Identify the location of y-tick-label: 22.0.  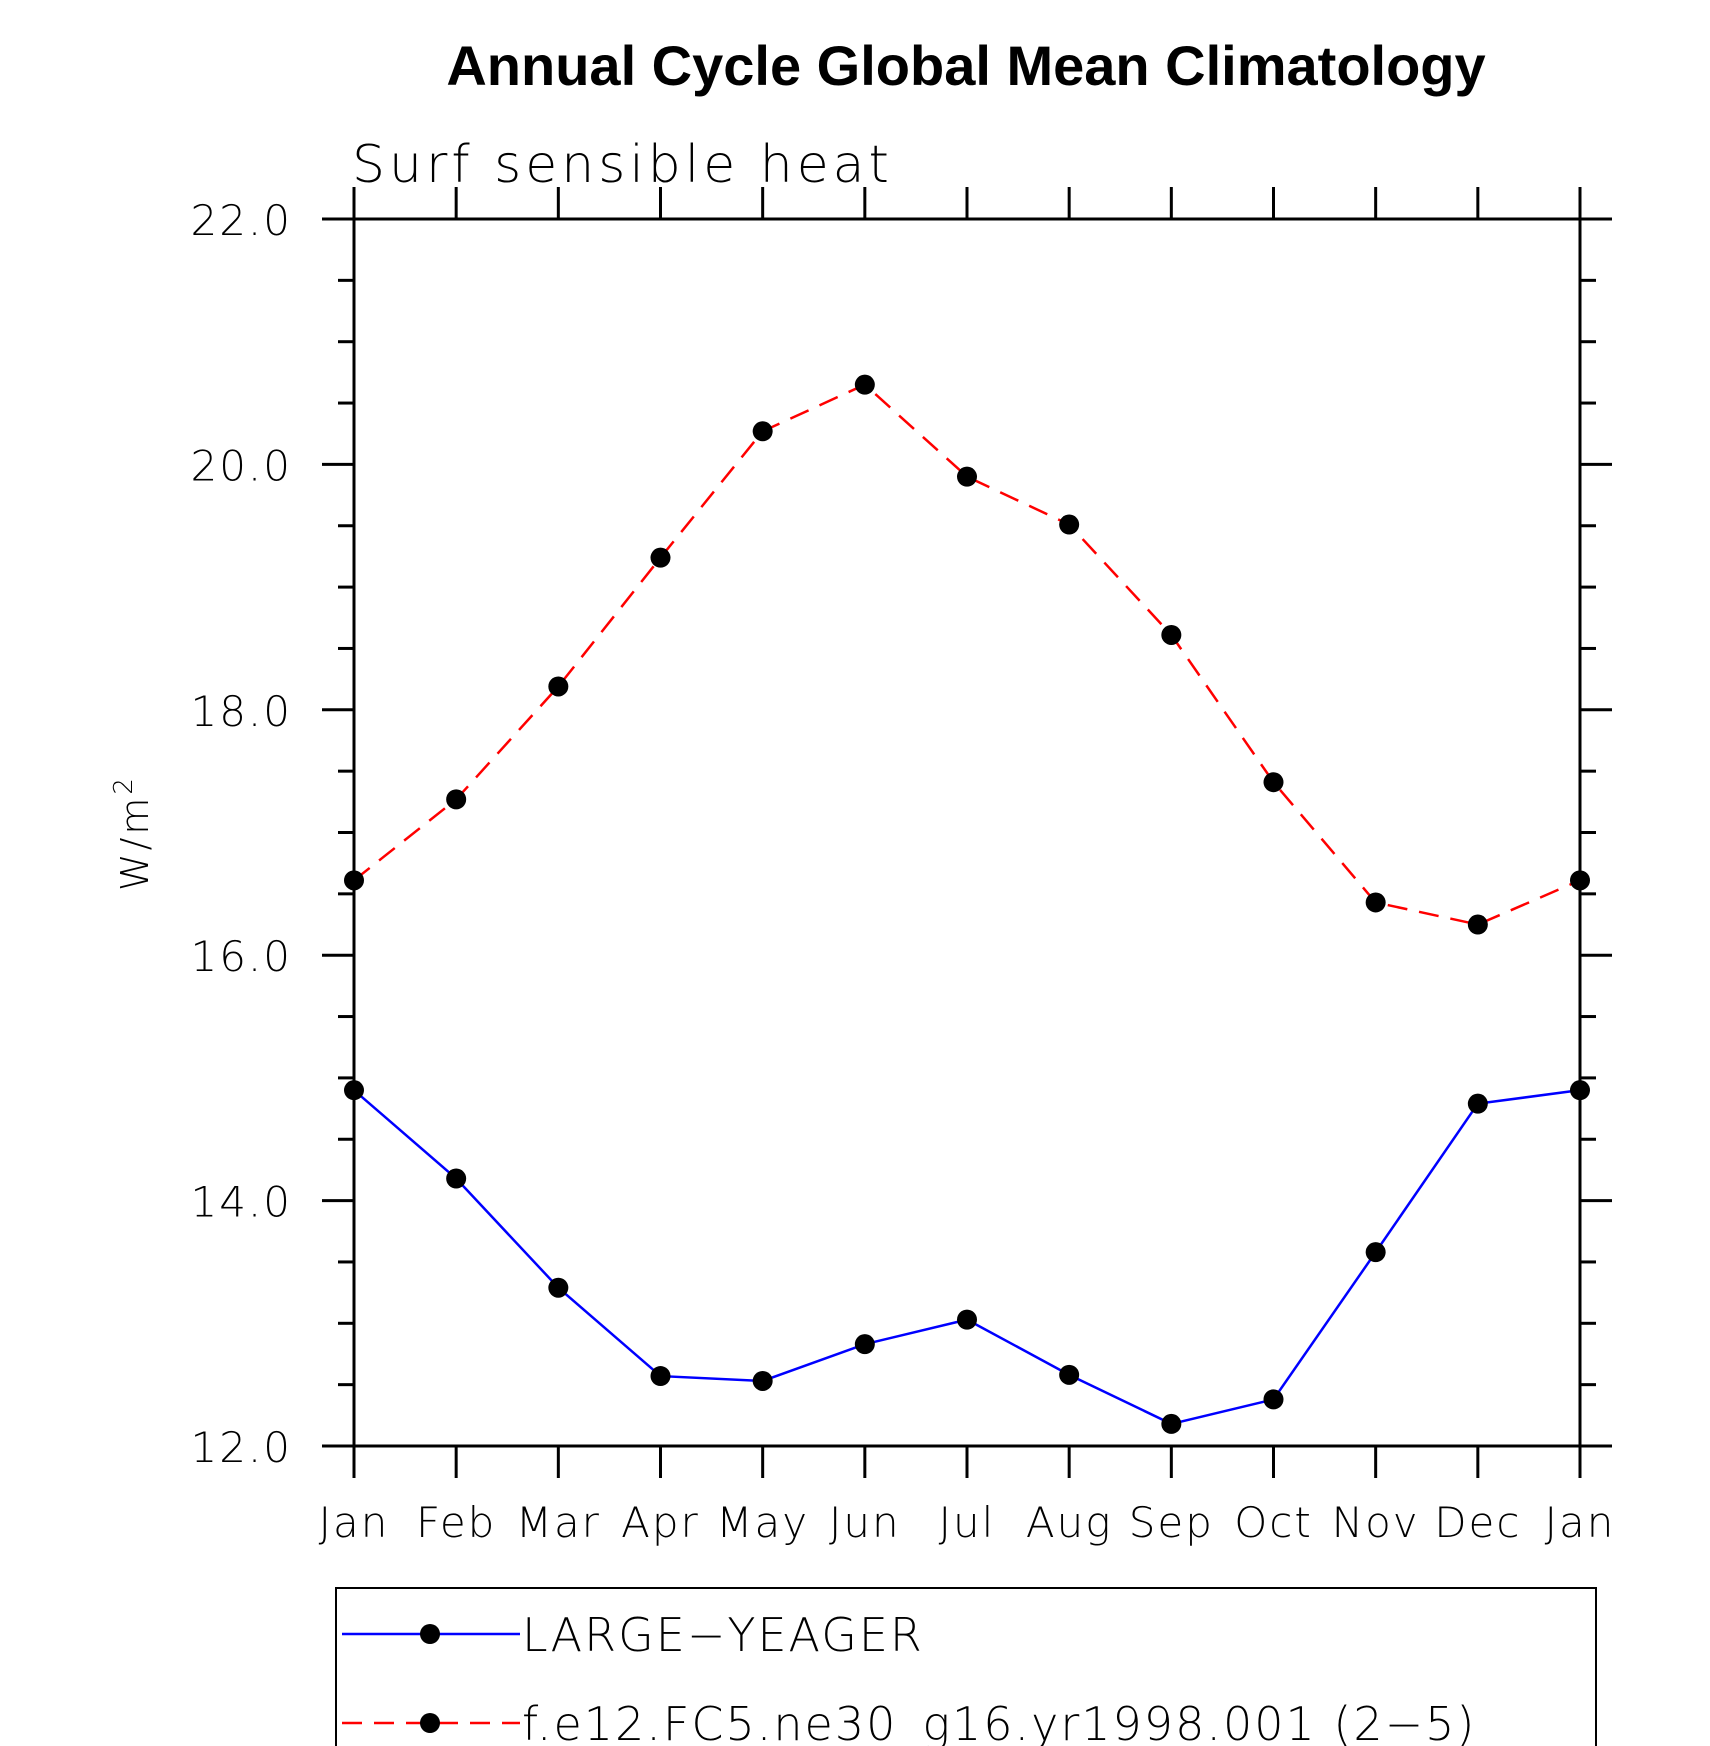
(241, 220).